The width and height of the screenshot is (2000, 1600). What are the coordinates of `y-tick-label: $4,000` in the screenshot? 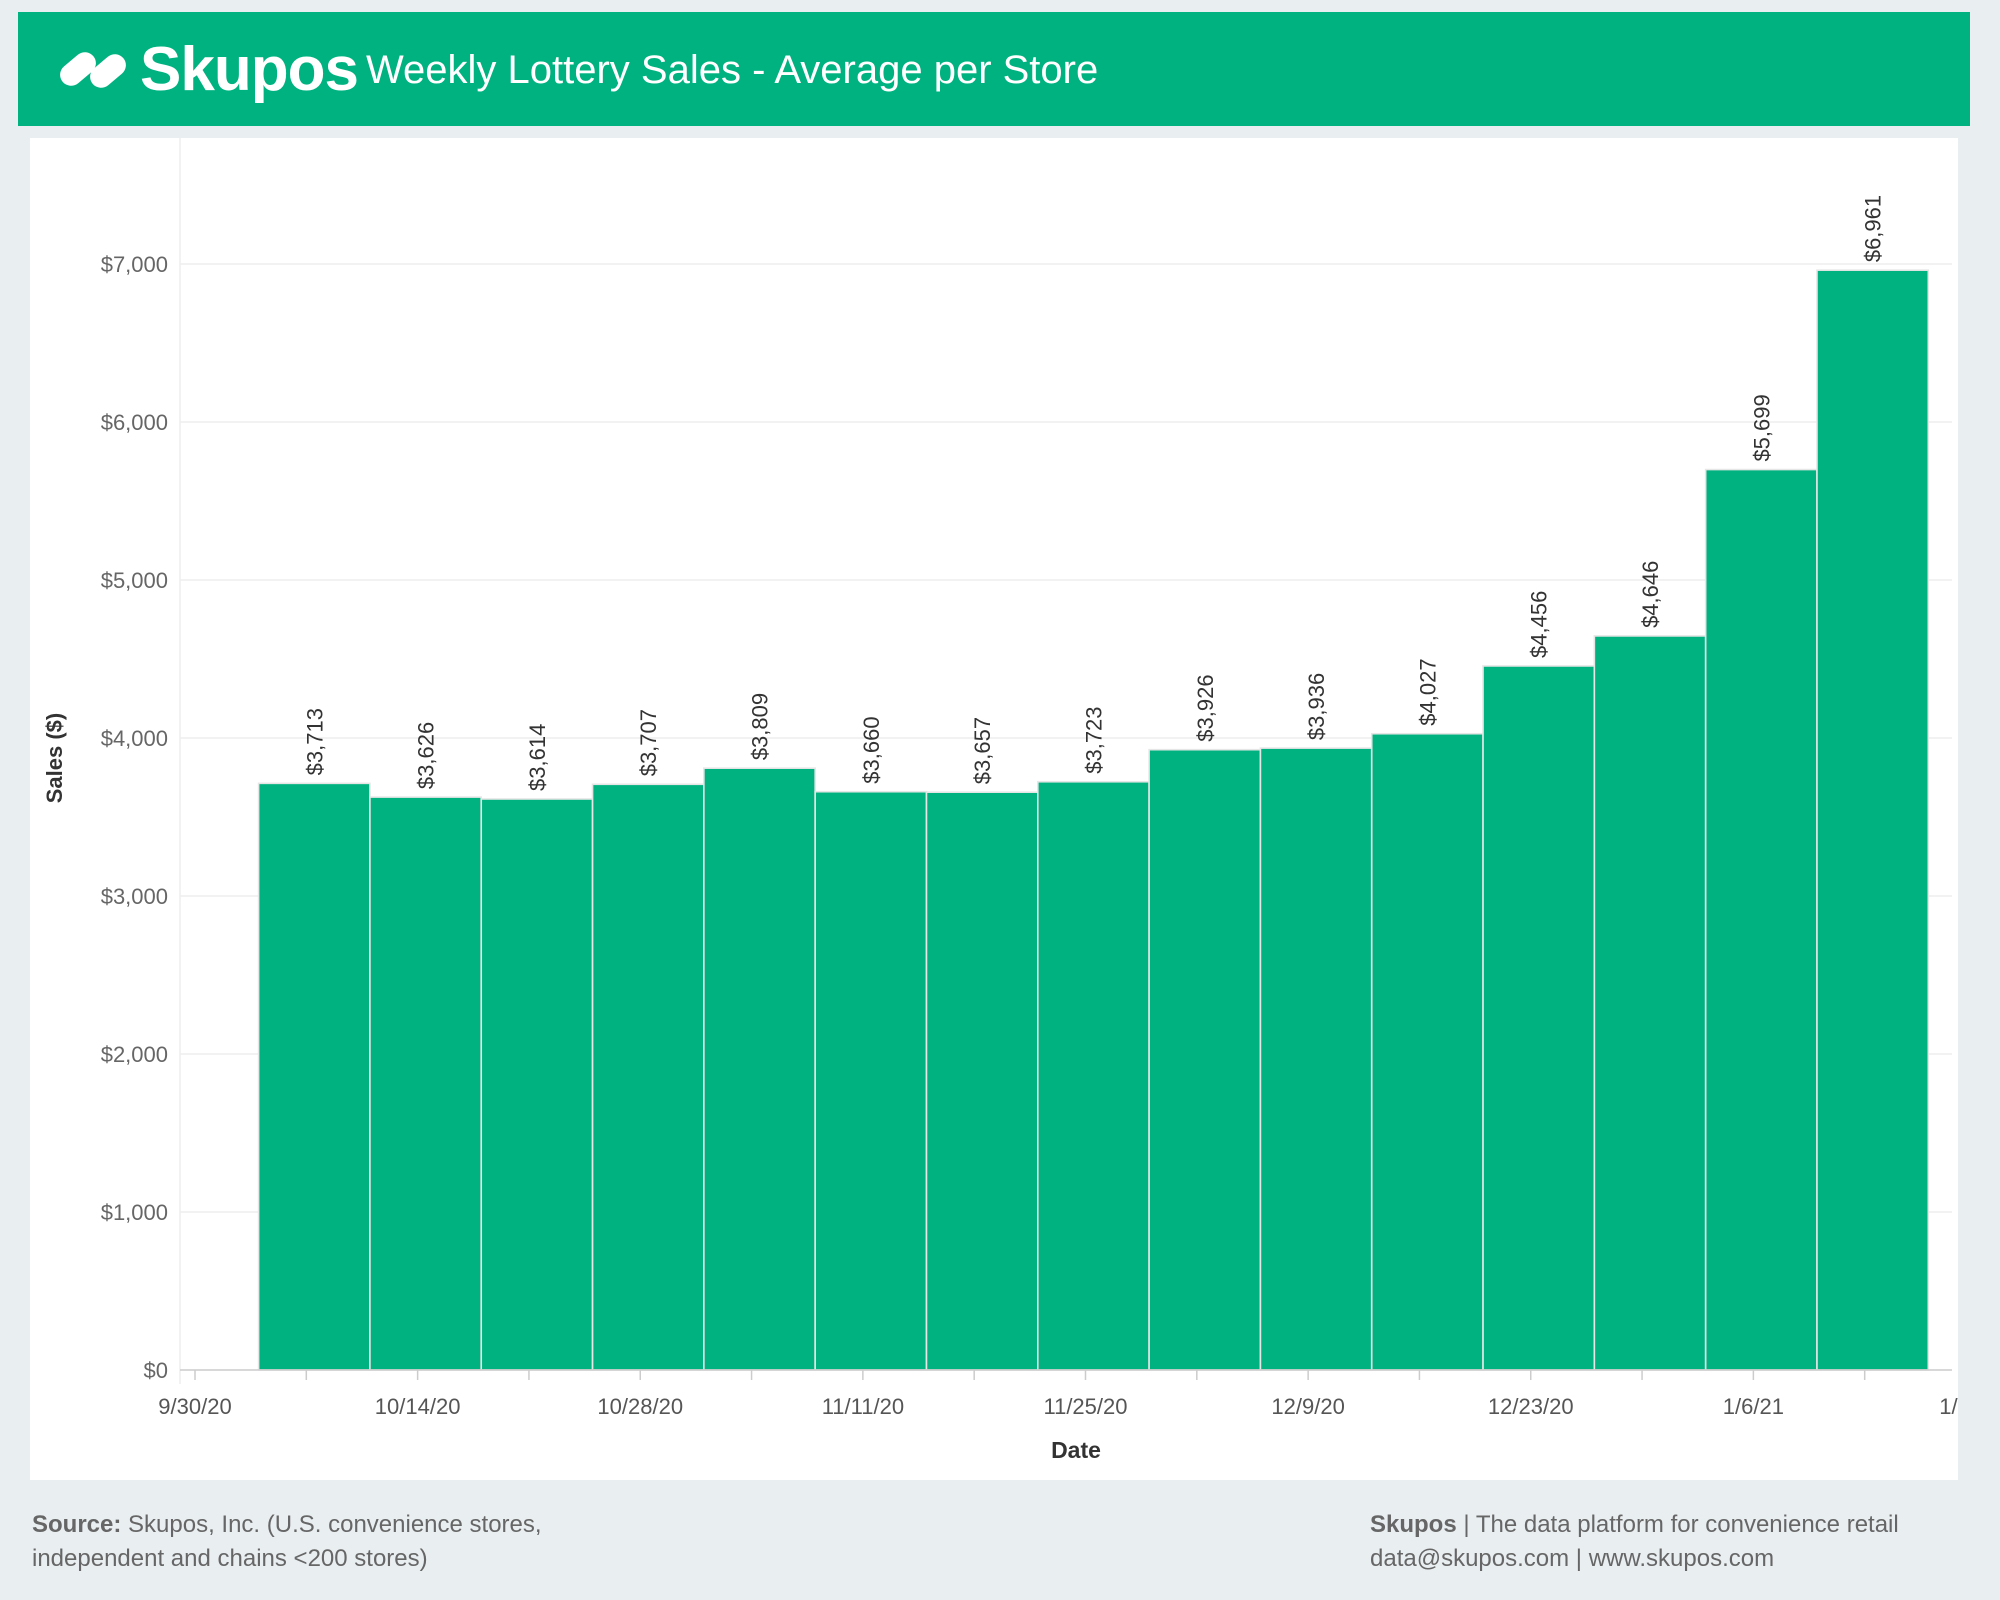 It's located at (134, 738).